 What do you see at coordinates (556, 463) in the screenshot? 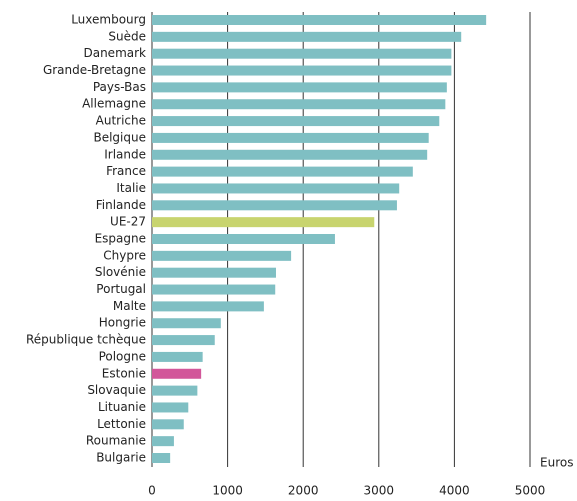
I see `x-axis-label: Euros` at bounding box center [556, 463].